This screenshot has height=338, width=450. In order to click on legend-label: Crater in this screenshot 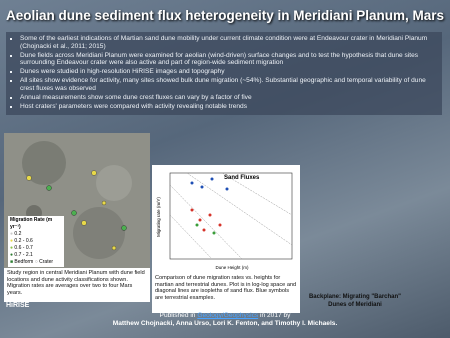, I will do `click(46, 262)`.